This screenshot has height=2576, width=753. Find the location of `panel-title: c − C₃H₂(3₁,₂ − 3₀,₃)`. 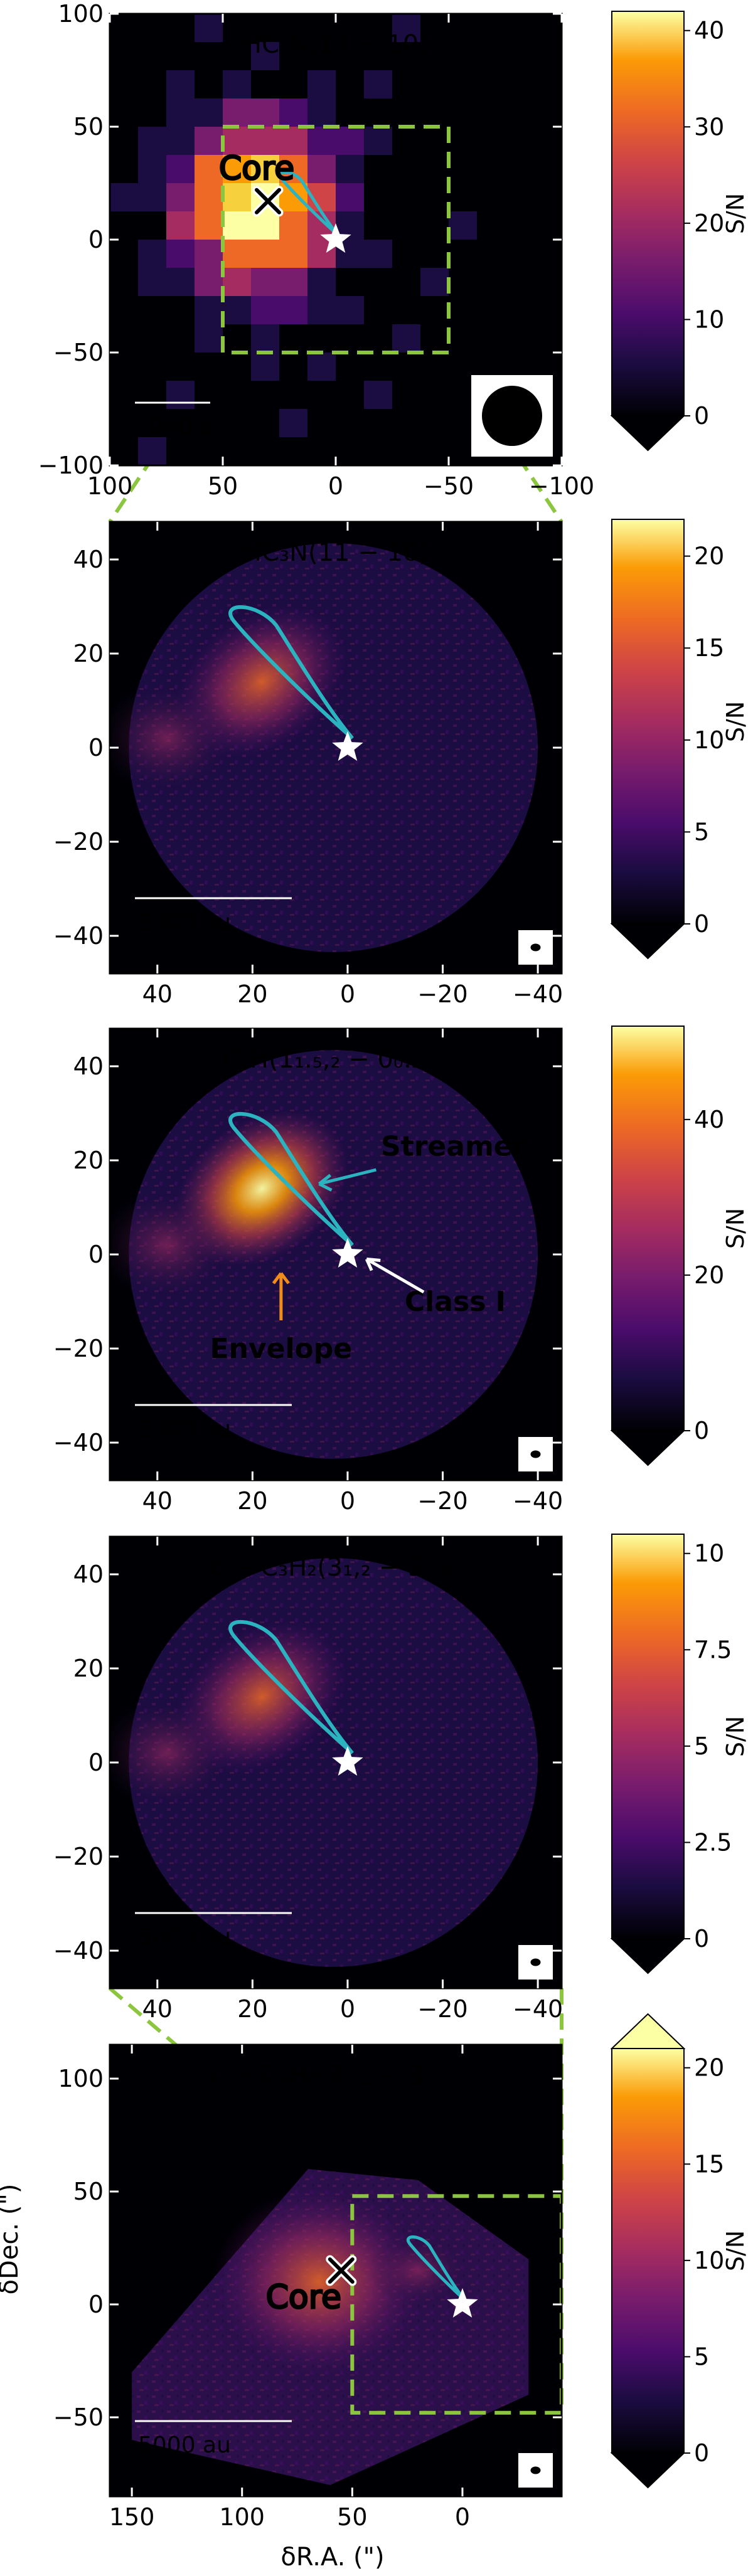

panel-title: c − C₃H₂(3₁,₂ − 3₀,₃) is located at coordinates (336, 1567).